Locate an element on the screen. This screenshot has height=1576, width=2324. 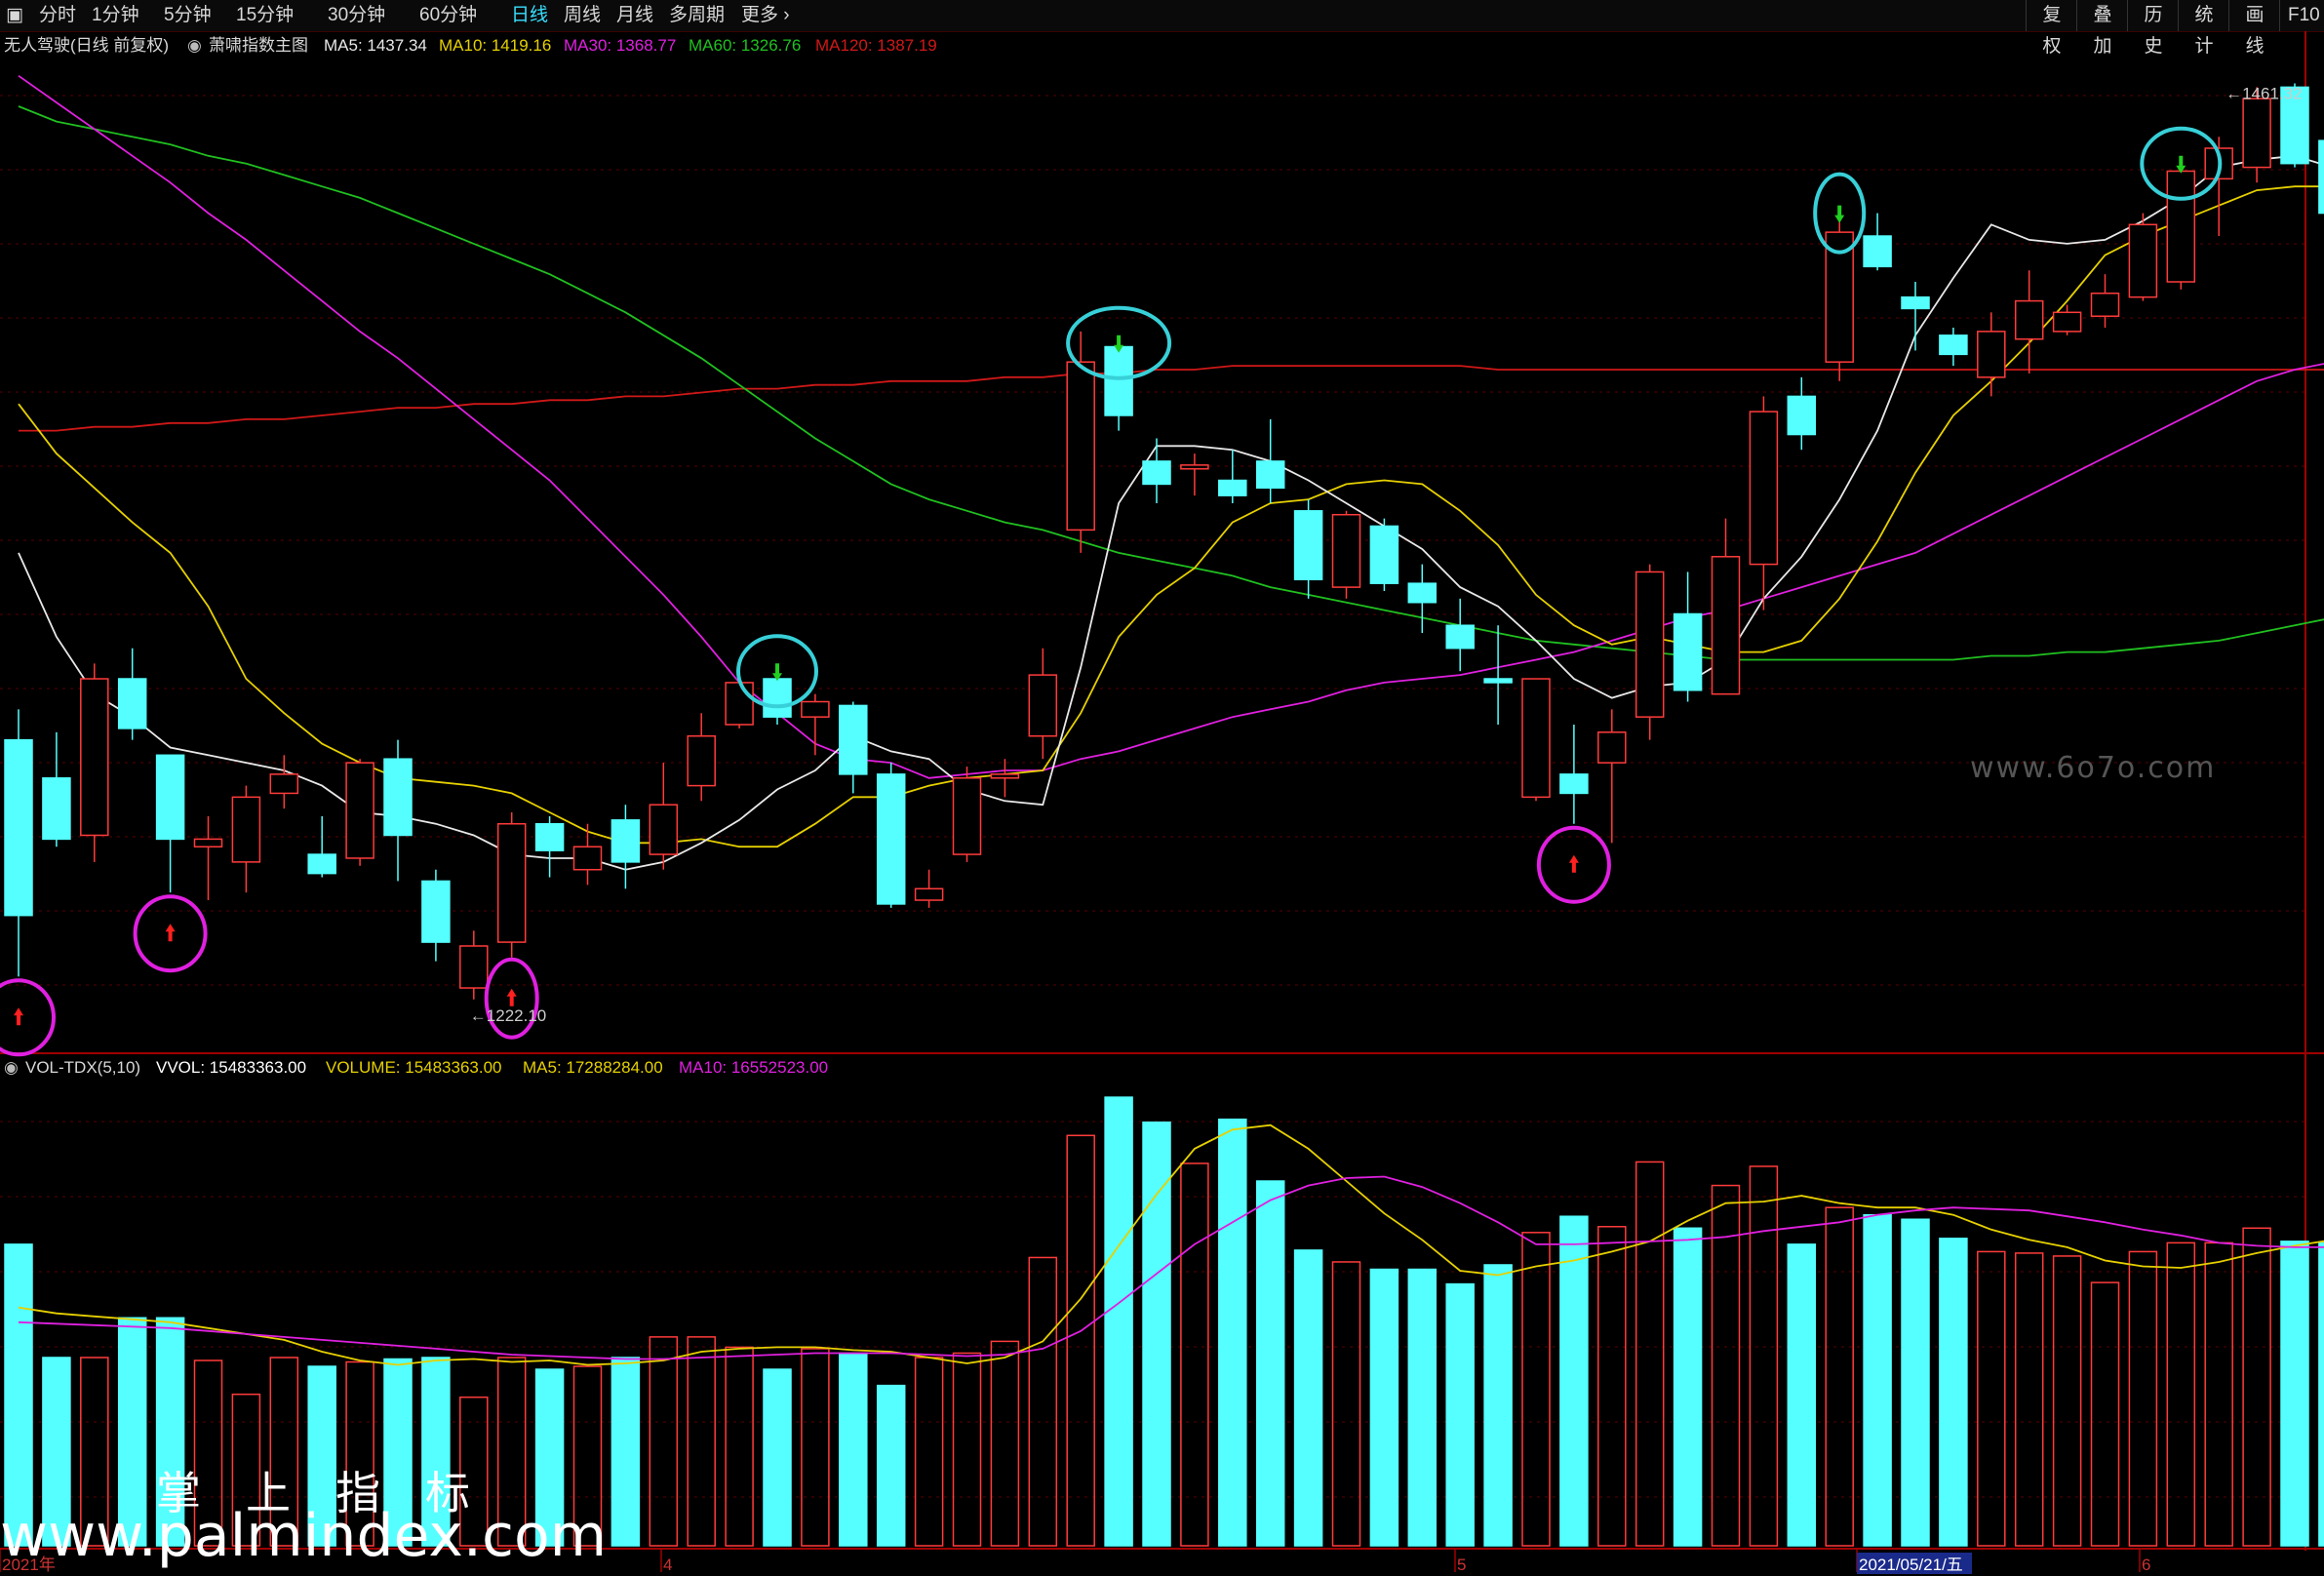
menu-icon: ▣ is located at coordinates (14, 15).